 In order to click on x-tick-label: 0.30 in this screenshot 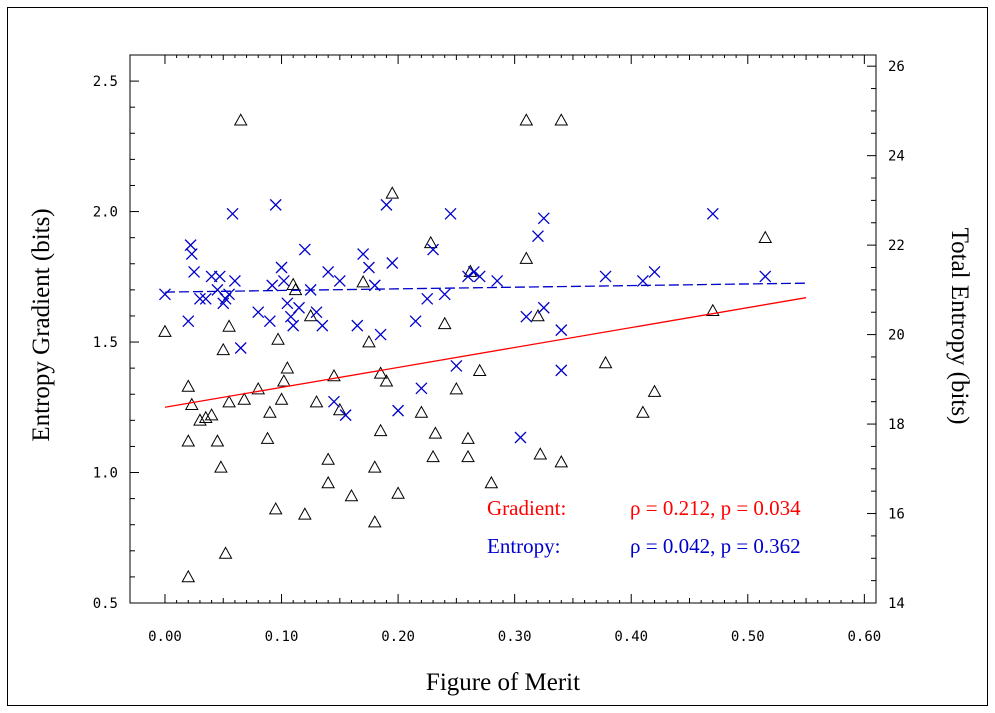, I will do `click(515, 637)`.